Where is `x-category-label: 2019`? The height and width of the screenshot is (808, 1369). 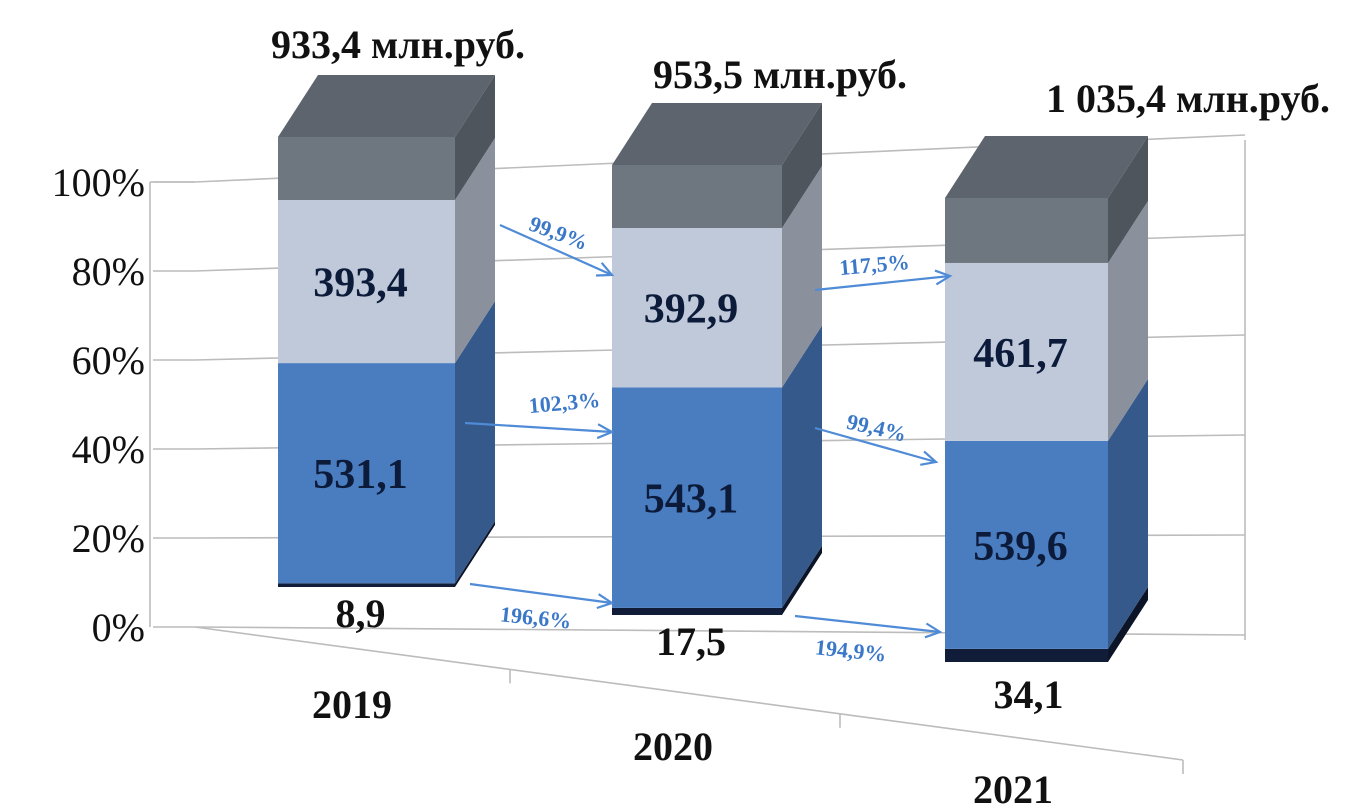
x-category-label: 2019 is located at coordinates (352, 704).